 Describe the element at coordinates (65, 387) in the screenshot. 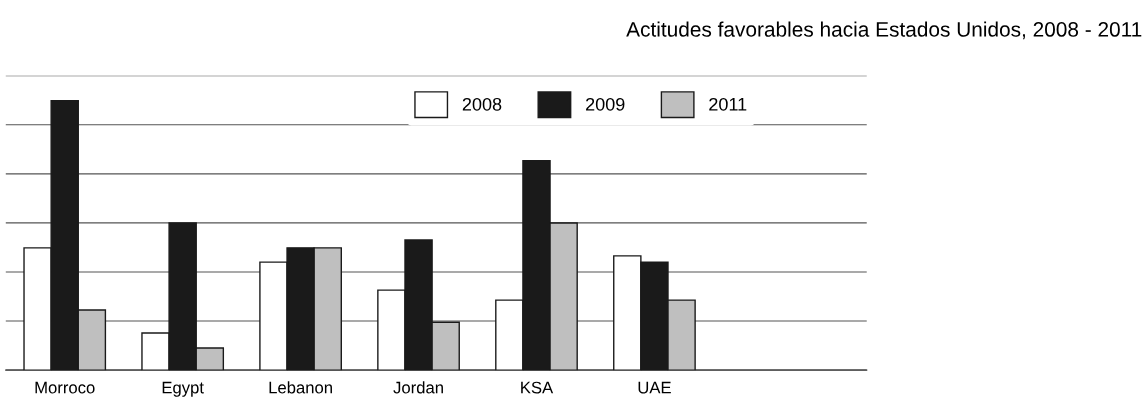

I see `x-tick-label: Morroco` at that location.